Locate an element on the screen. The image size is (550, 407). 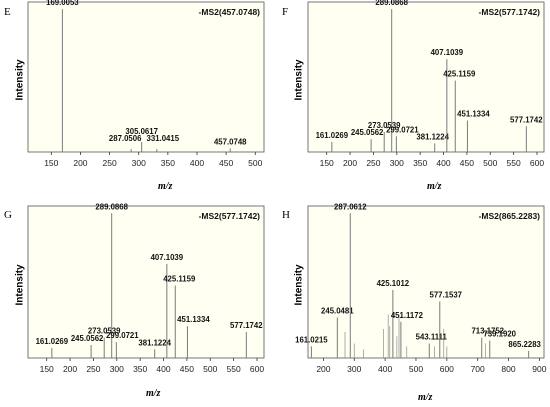
peak-label: 713.1752 is located at coordinates (487, 331).